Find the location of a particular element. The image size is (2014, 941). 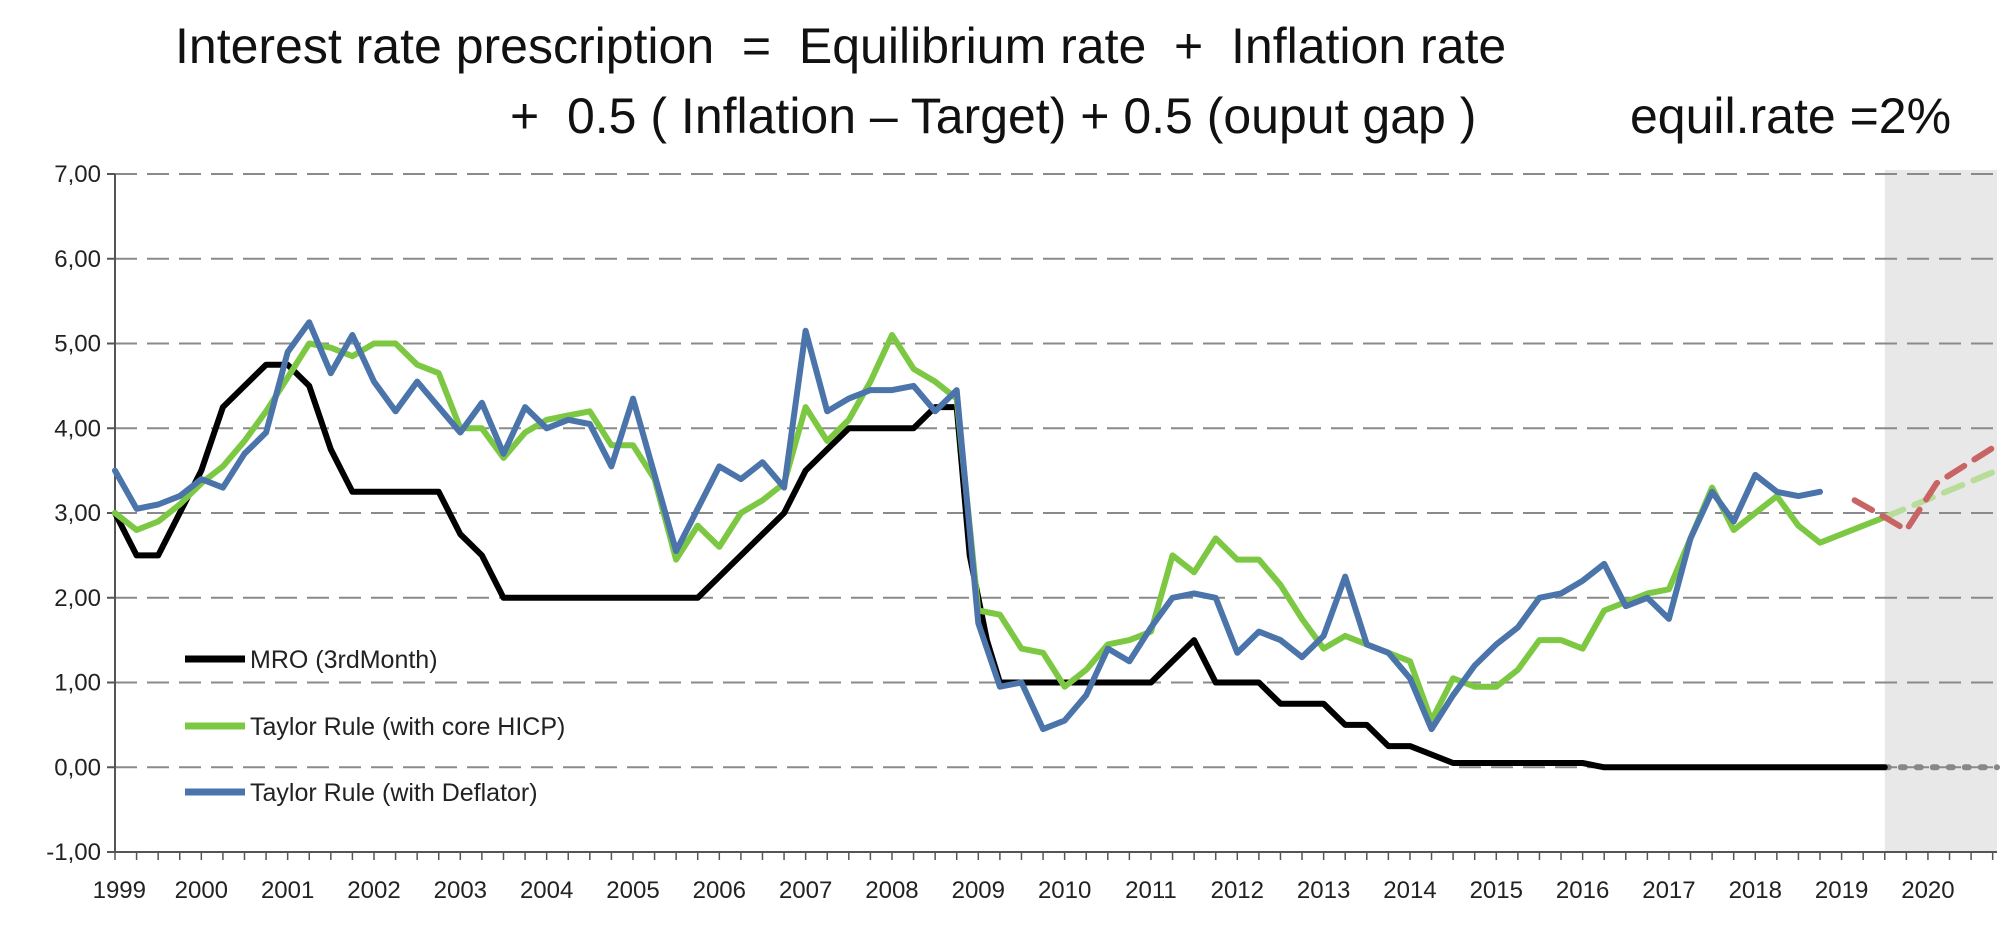

y-tick-label: 1,00 is located at coordinates (77, 683).